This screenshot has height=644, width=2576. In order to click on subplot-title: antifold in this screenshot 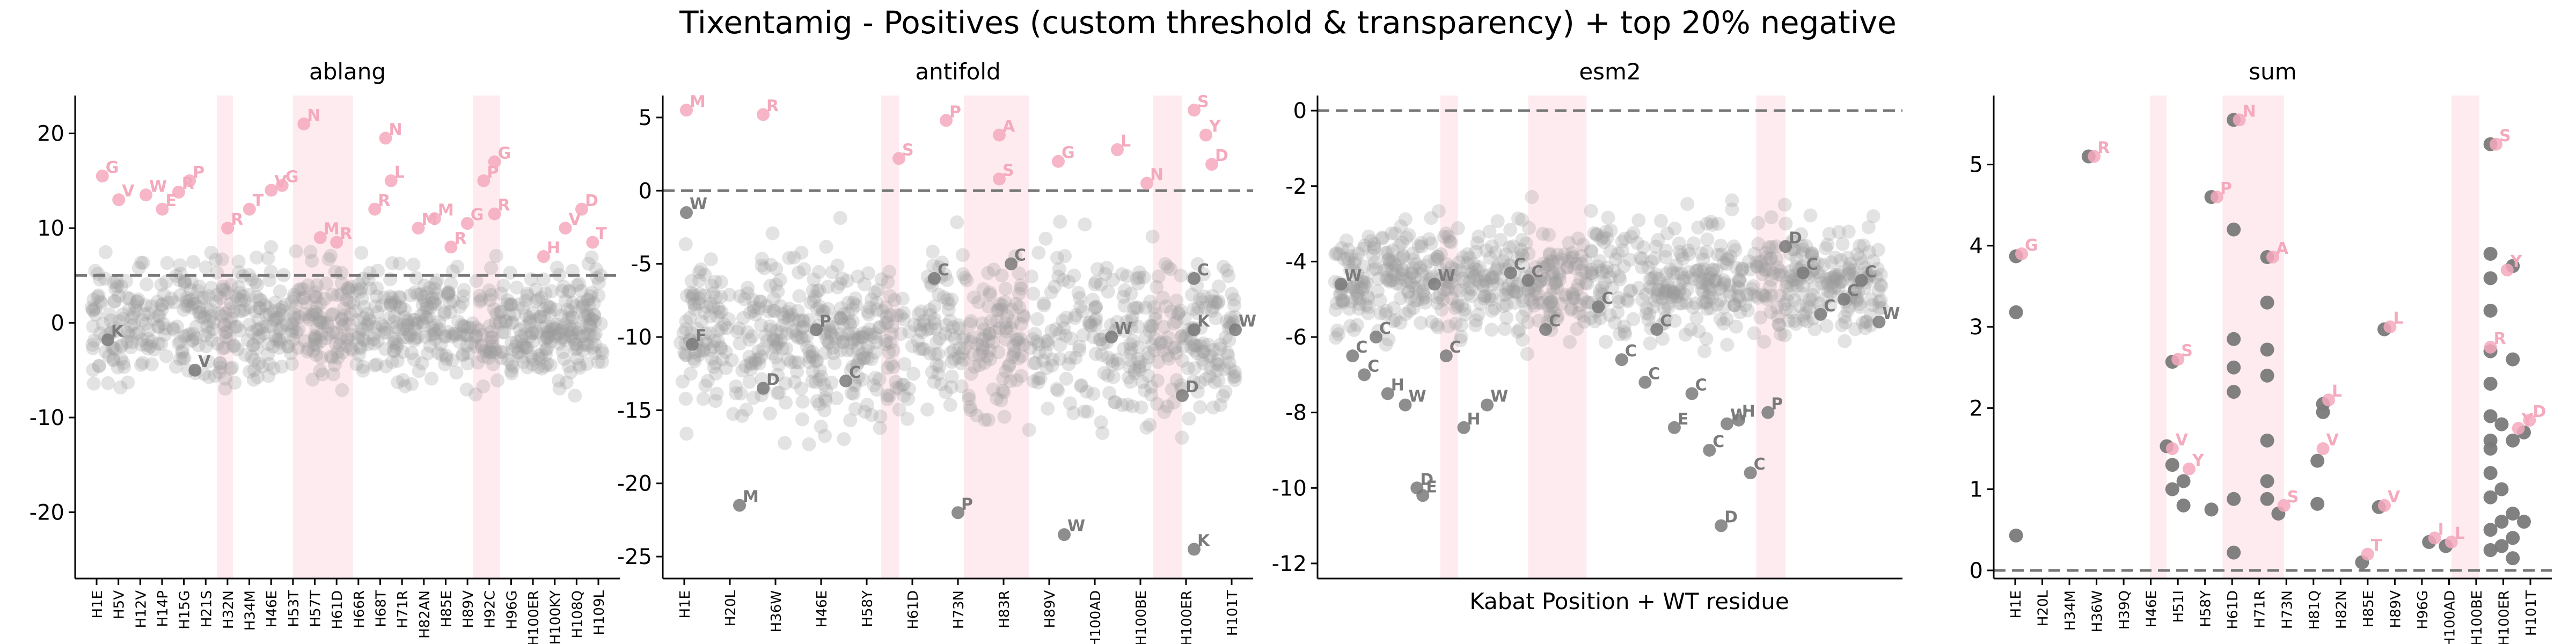, I will do `click(957, 71)`.